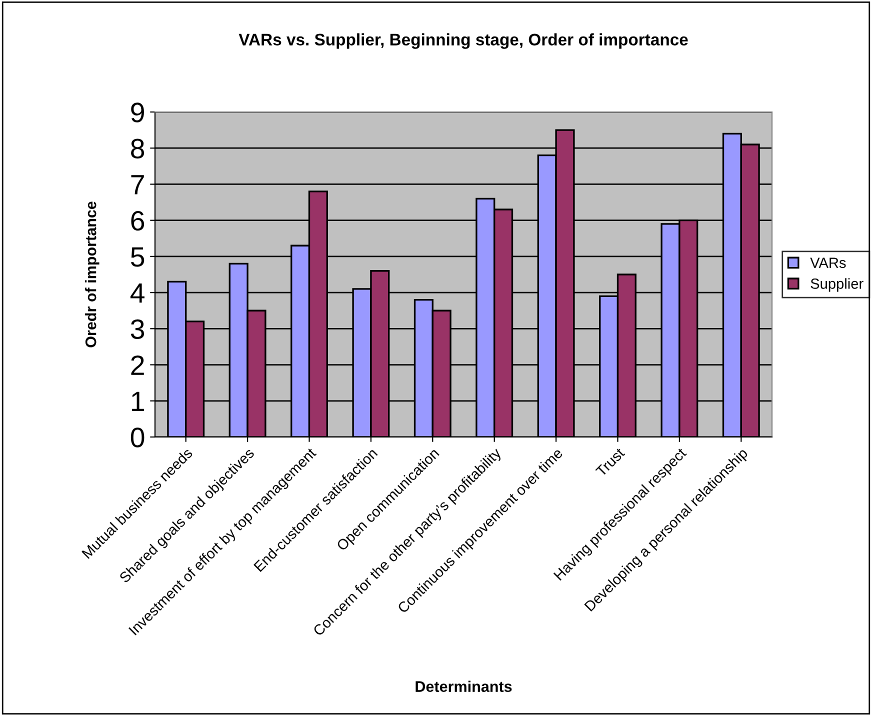 This screenshot has width=872, height=716. Describe the element at coordinates (828, 263) in the screenshot. I see `legend-label: VARs` at that location.